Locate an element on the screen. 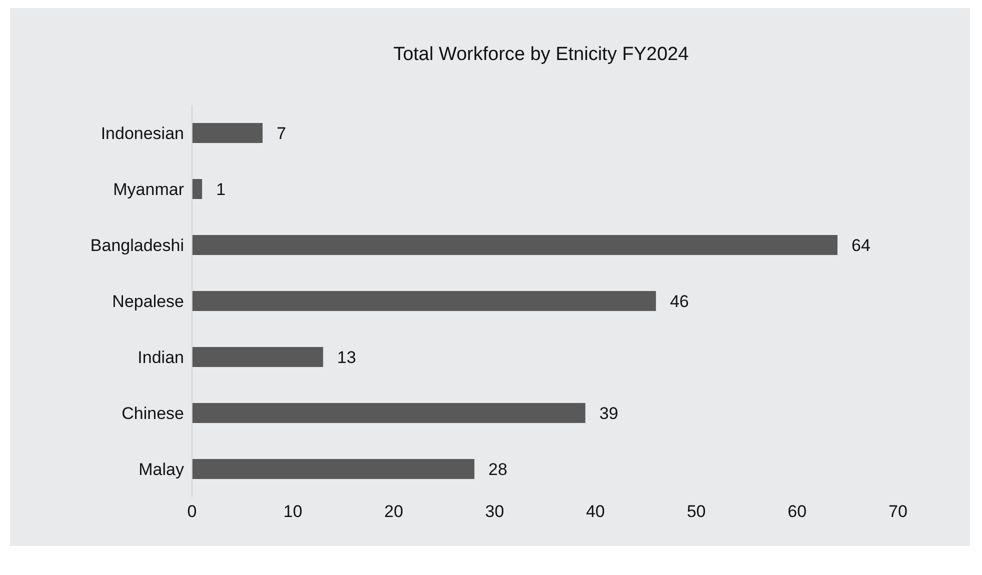 Image resolution: width=982 pixels, height=575 pixels. x-tick-label: 50 is located at coordinates (696, 512).